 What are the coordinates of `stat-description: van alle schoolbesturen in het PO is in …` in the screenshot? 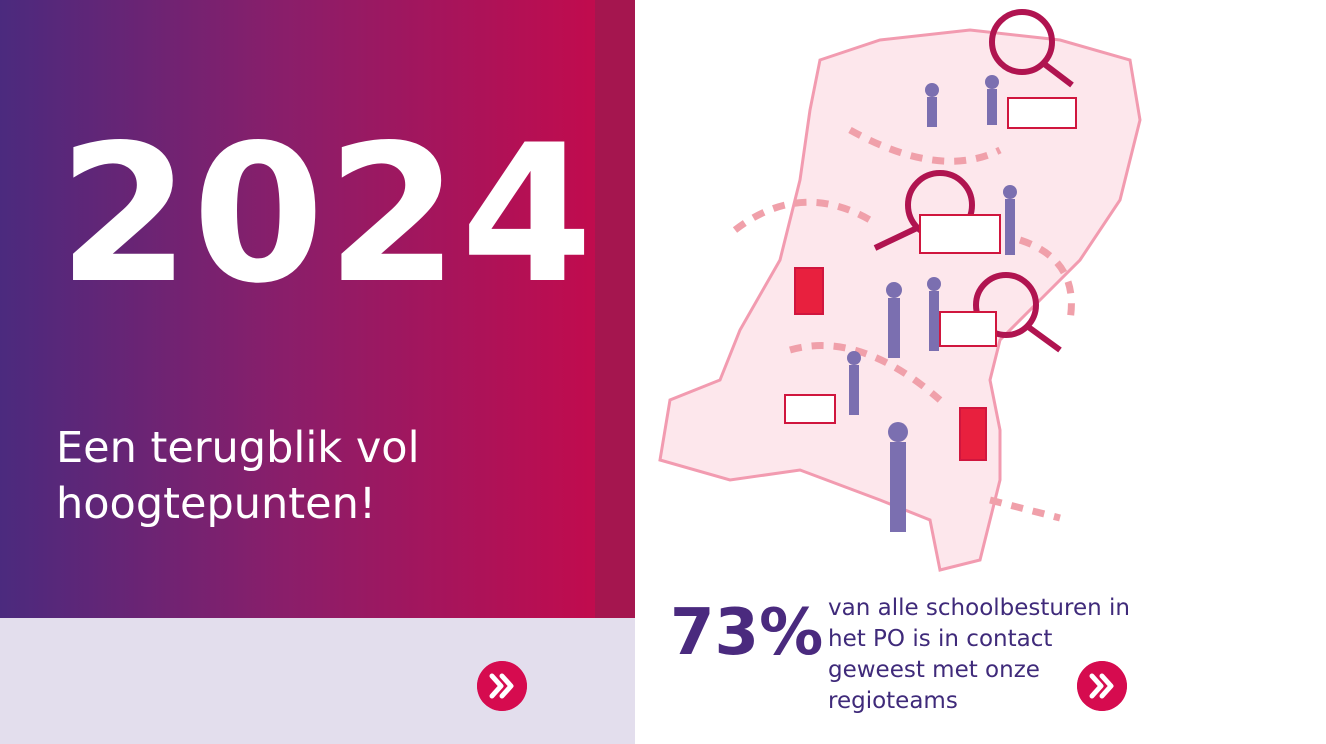 It's located at (979, 655).